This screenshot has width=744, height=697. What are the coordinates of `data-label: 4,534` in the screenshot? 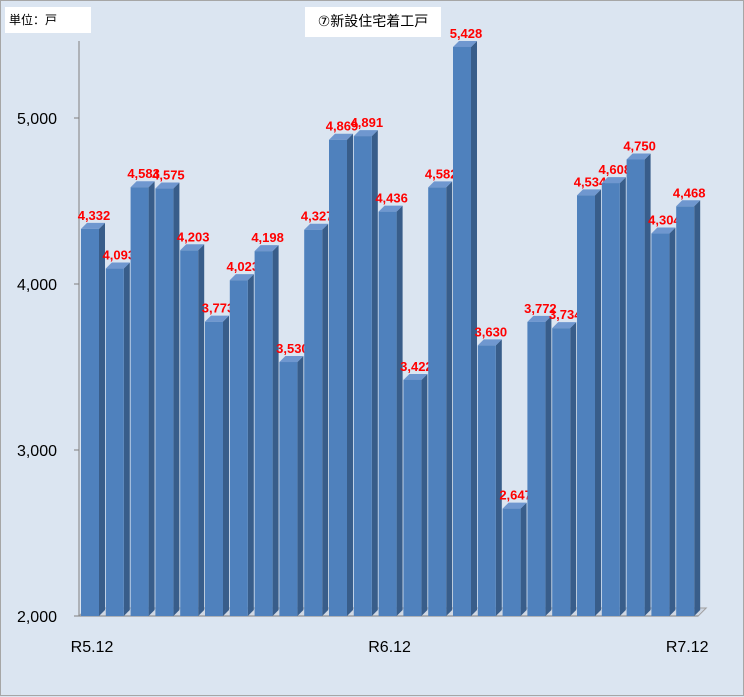 It's located at (590, 181).